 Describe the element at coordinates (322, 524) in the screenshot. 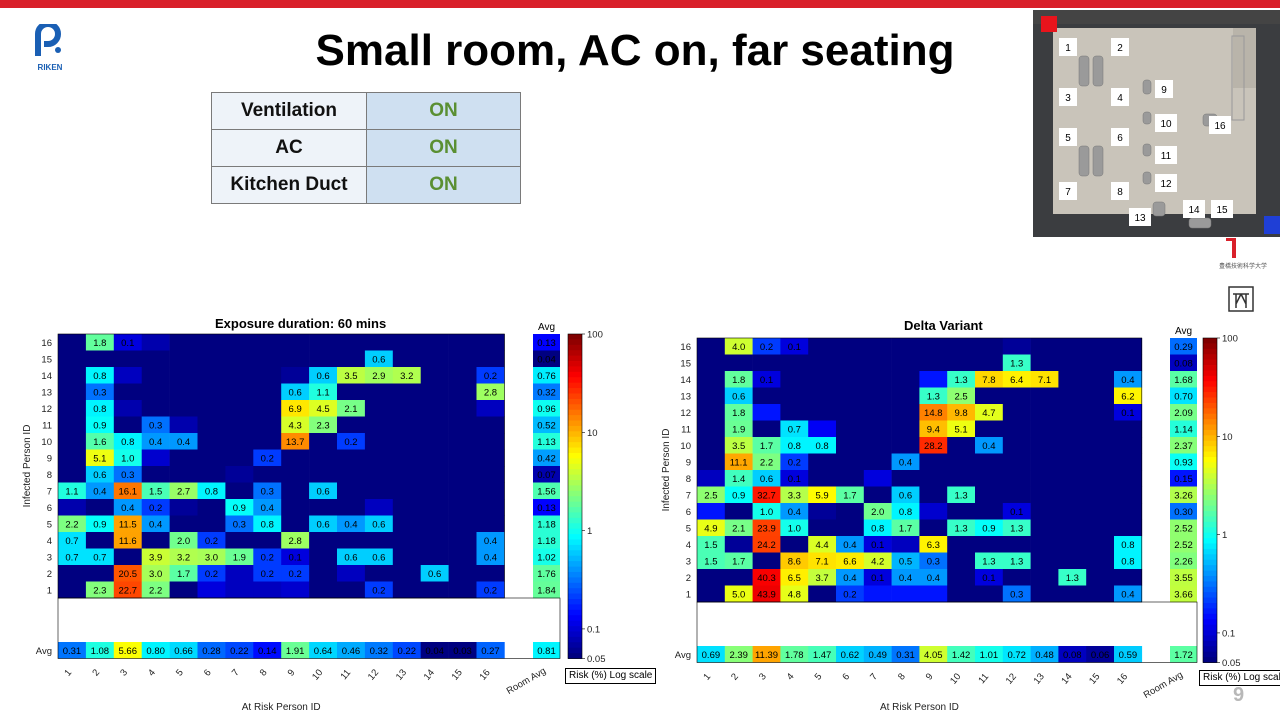

I see `cell-label: 0.6` at that location.